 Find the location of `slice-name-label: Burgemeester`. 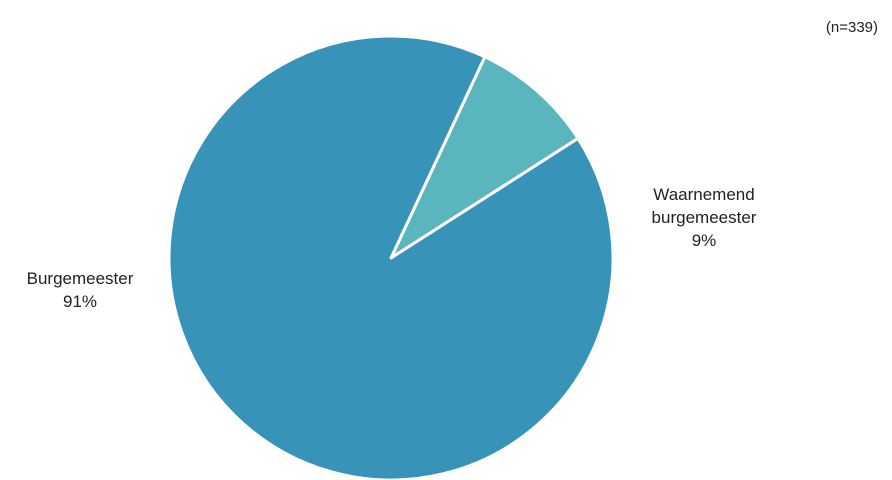

slice-name-label: Burgemeester is located at coordinates (80, 278).